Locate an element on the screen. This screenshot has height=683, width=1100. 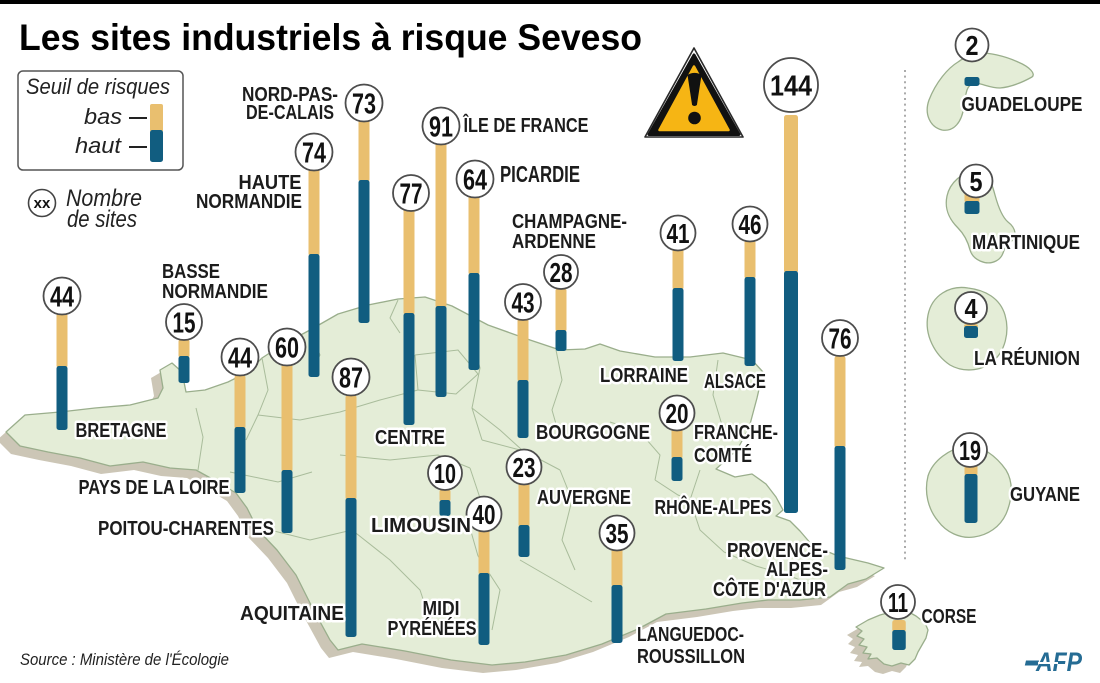
svg-text: 144 is located at coordinates (791, 86).